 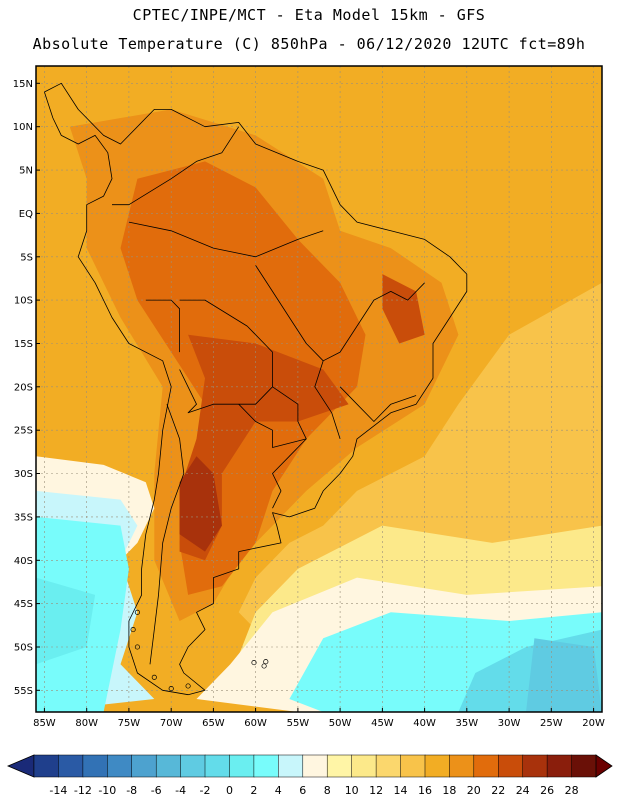 I want to click on colorbar-label: -4, so click(x=180, y=790).